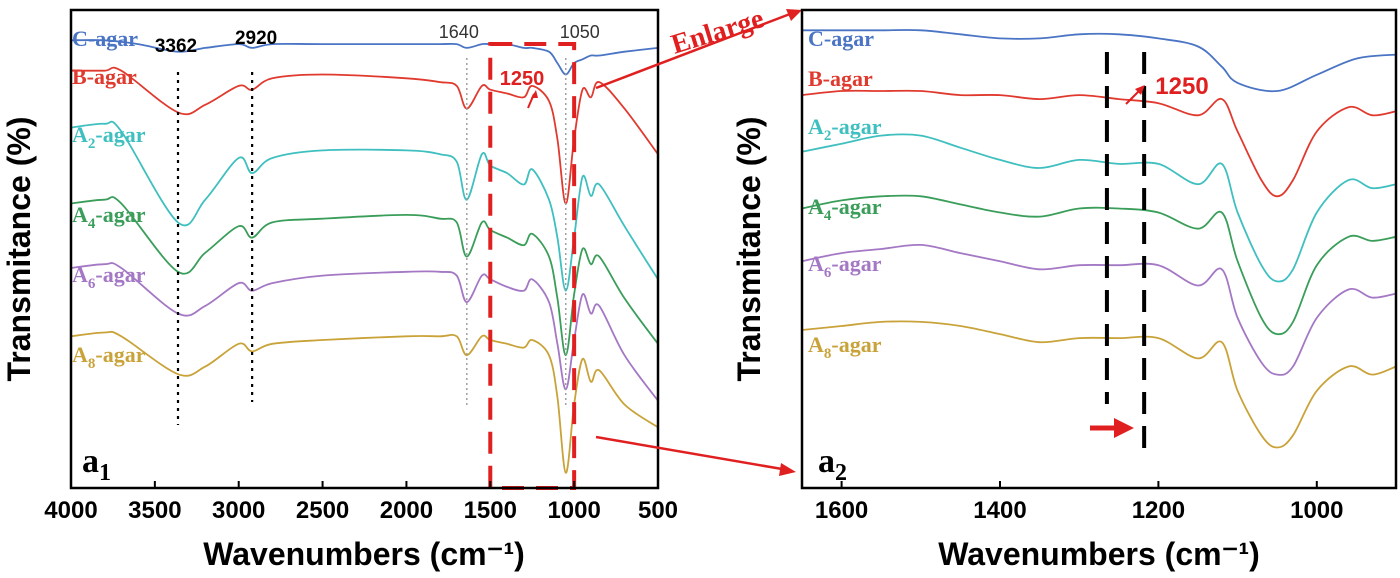  Describe the element at coordinates (841, 510) in the screenshot. I see `a2-x-tick-label-1600: 1600` at that location.